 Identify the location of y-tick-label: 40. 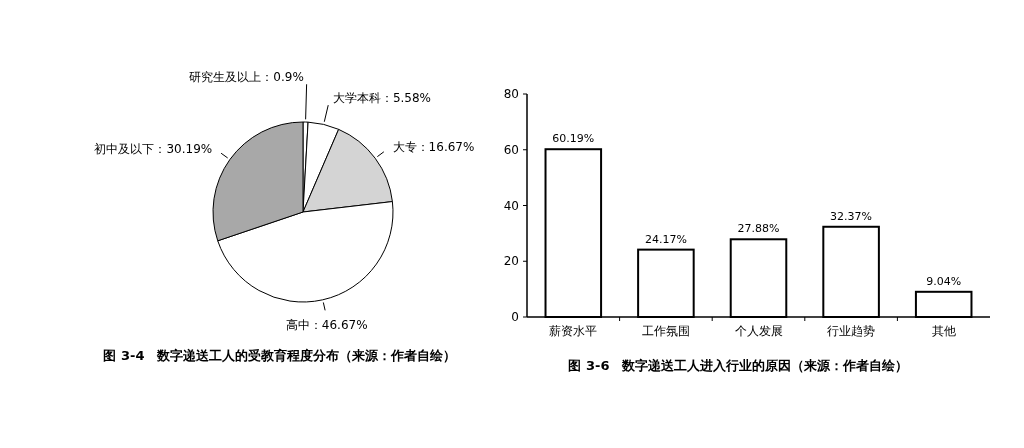
(511, 205).